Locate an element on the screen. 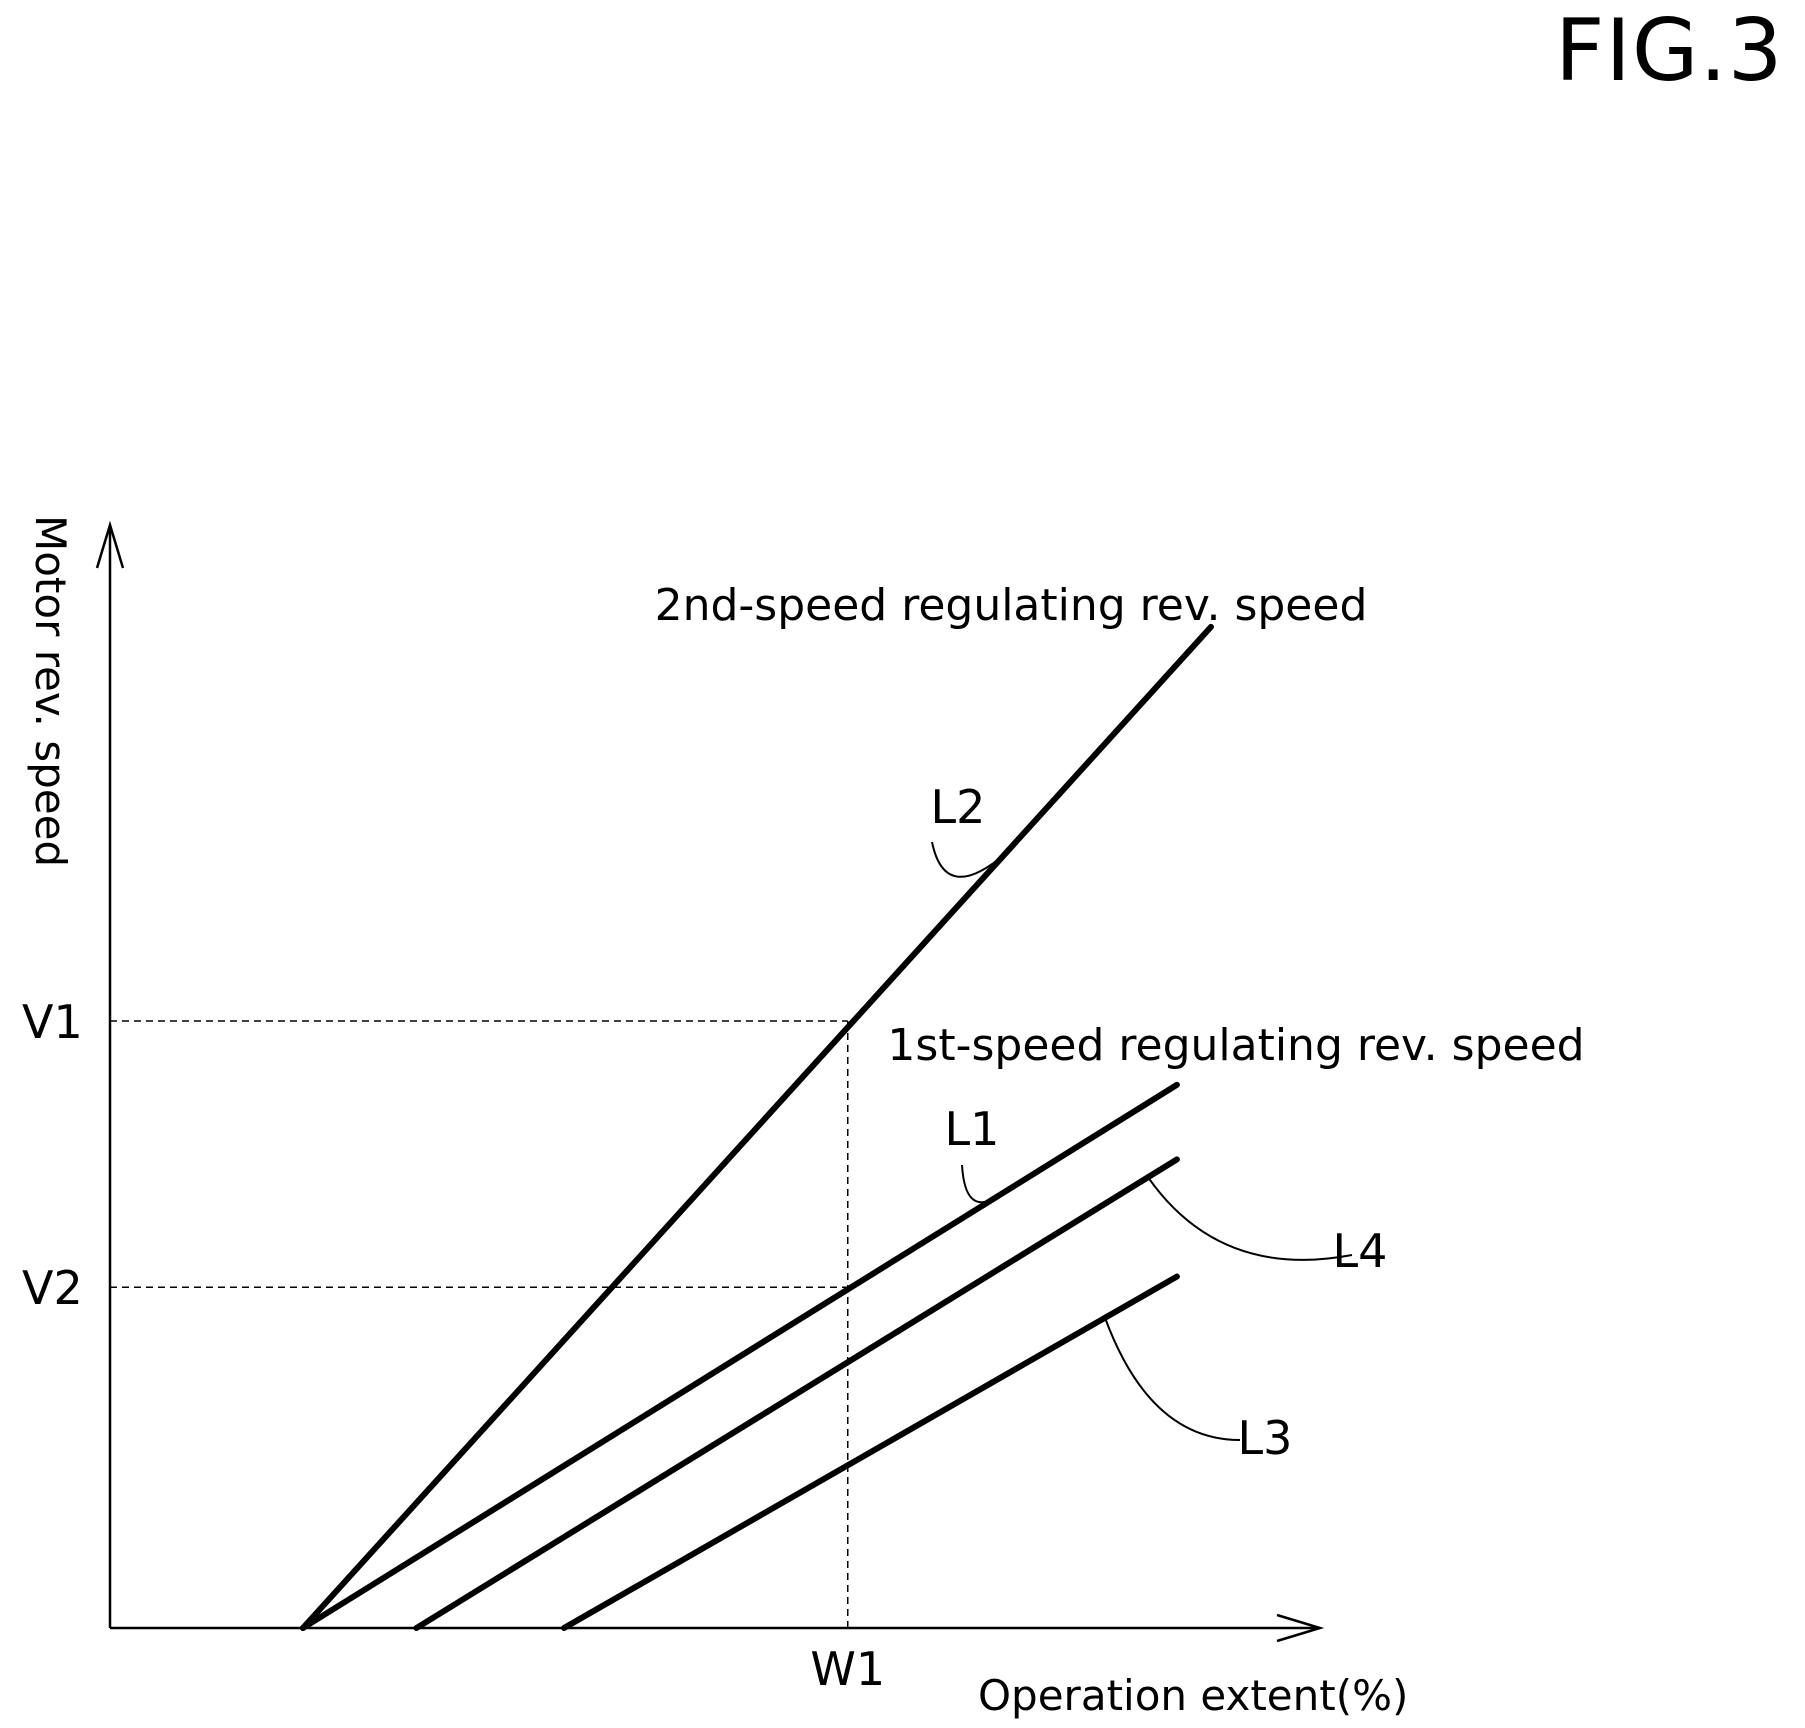  reference-guides is located at coordinates (479, 1324).